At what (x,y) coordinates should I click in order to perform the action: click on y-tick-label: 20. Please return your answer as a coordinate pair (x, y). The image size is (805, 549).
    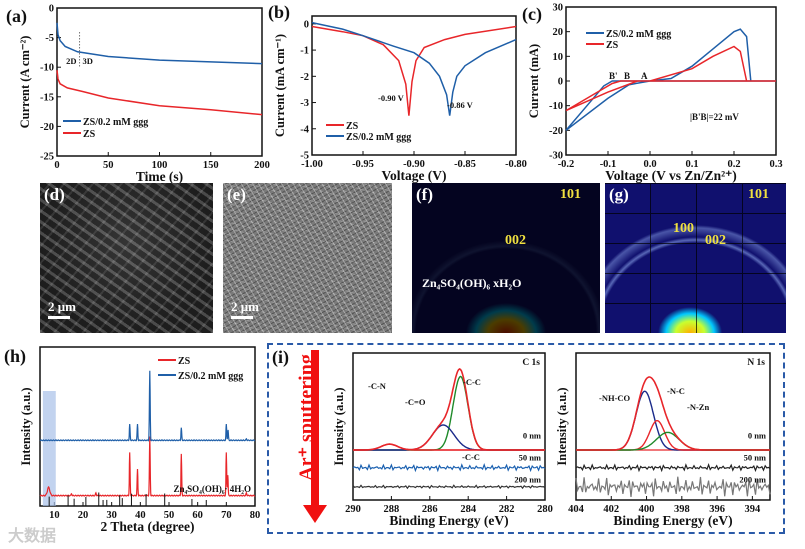
    Looking at the image, I should click on (558, 32).